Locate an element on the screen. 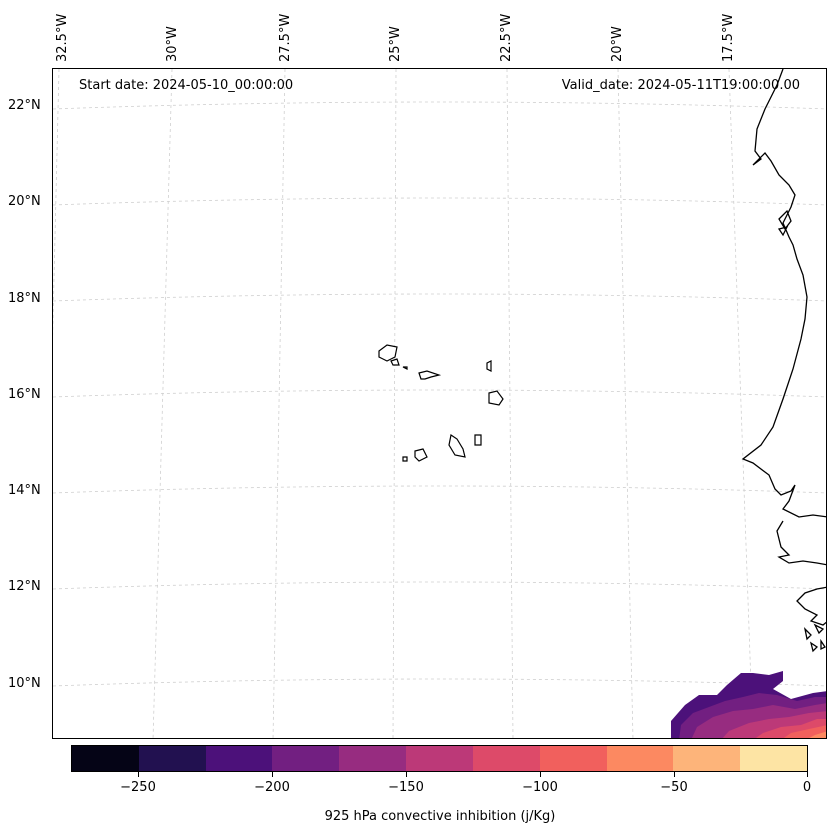  lon-label-27-5w: 27.5°W is located at coordinates (285, 37).